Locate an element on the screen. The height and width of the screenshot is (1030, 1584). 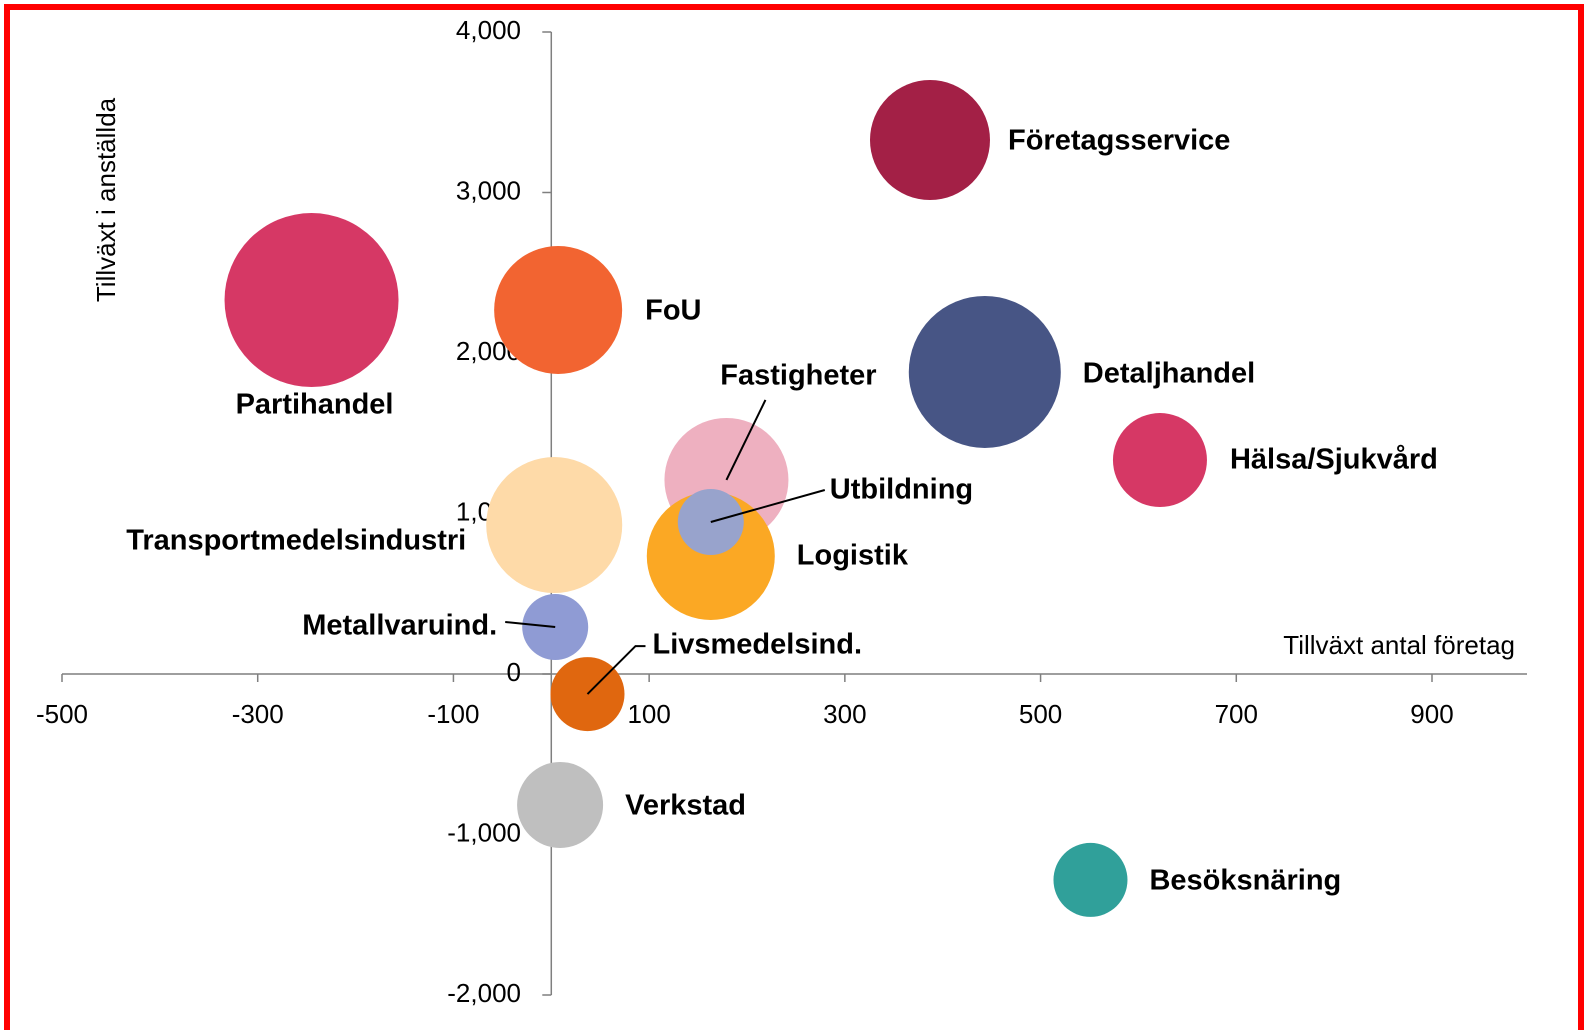
x-tick-label: 900 is located at coordinates (1431, 714).